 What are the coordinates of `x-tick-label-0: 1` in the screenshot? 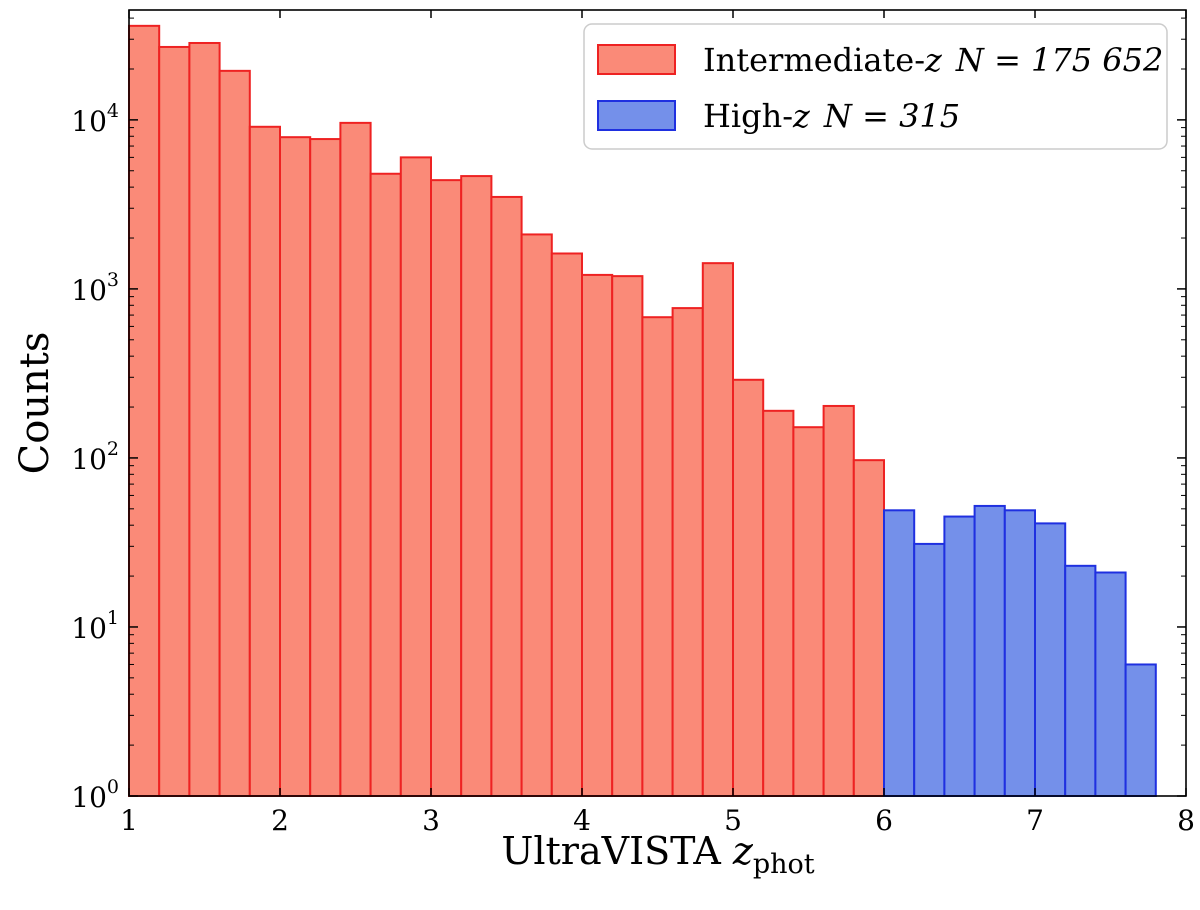 It's located at (129, 820).